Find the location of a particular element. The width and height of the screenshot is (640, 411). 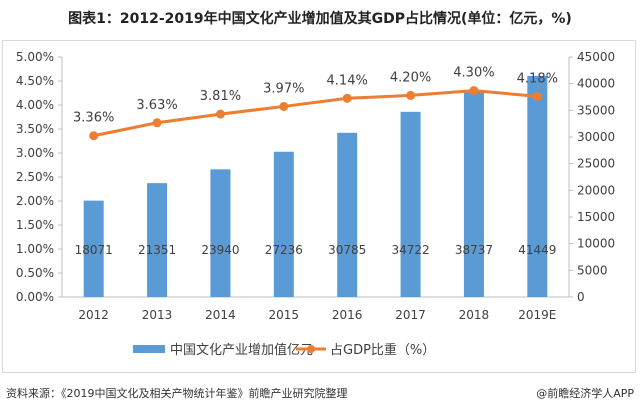

bar-value-label: 18071 is located at coordinates (94, 250).